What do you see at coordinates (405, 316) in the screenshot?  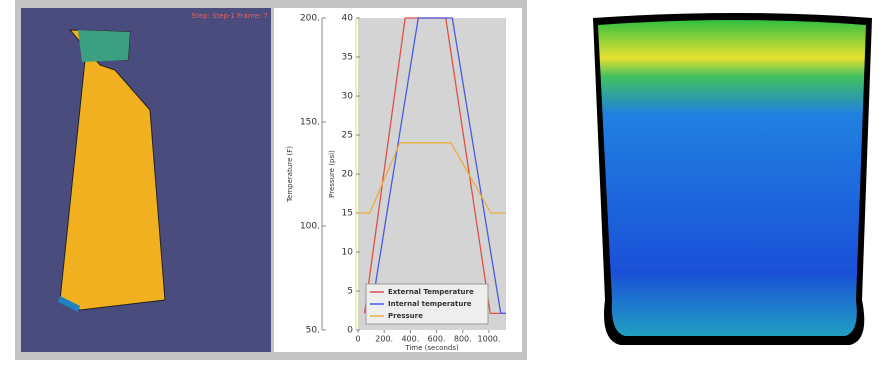 I see `legend-label: Pressure` at bounding box center [405, 316].